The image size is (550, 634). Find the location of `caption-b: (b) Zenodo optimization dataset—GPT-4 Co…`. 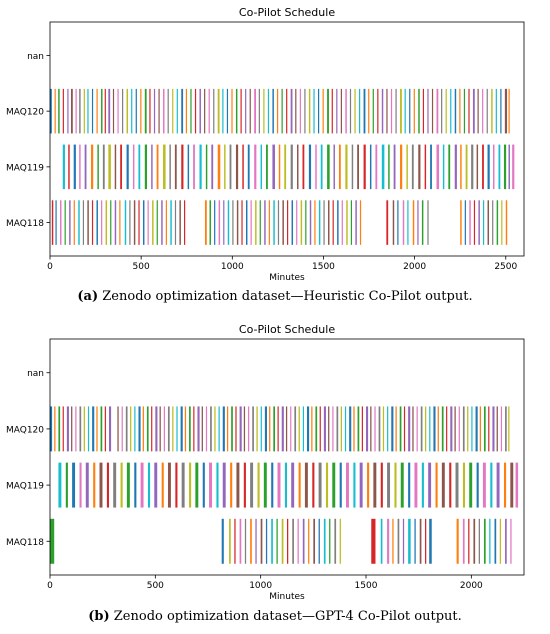

caption-b: (b) Zenodo optimization dataset—GPT-4 Co… is located at coordinates (275, 616).